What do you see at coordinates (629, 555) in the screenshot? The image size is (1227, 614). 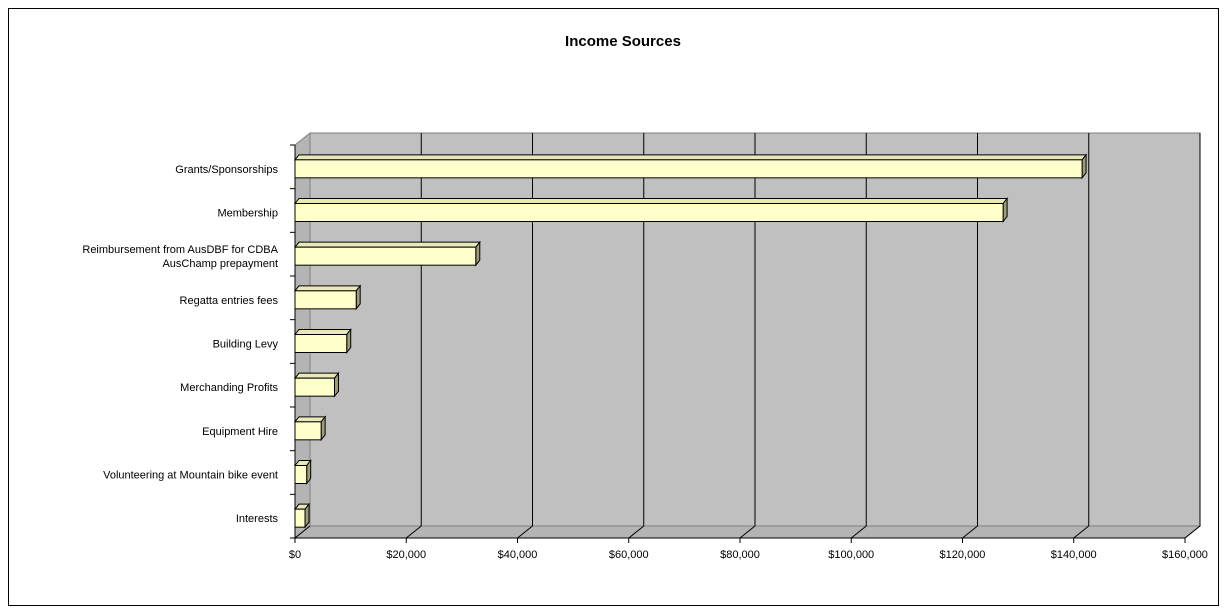 I see `x-tick-label: $60,000` at bounding box center [629, 555].